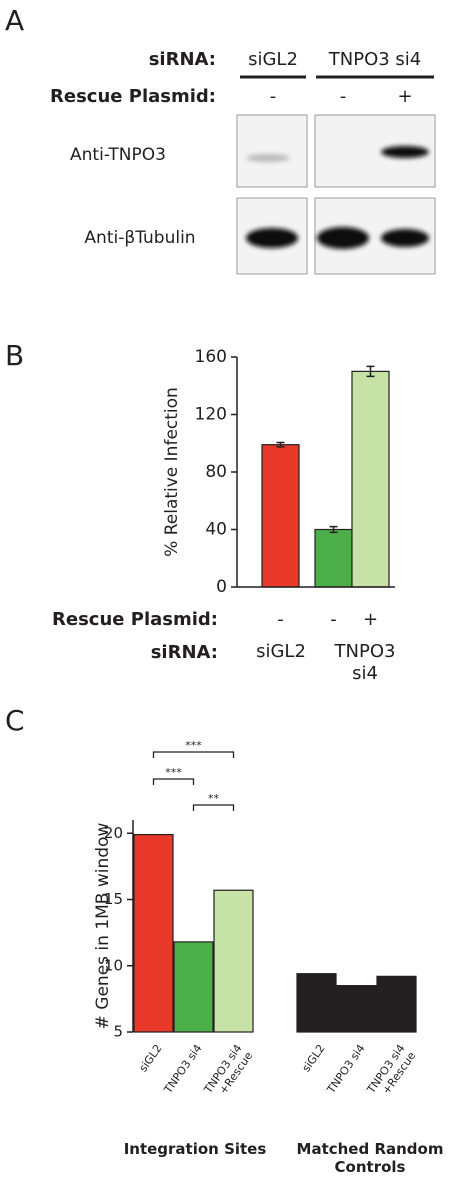 The height and width of the screenshot is (1191, 475). What do you see at coordinates (118, 1032) in the screenshot?
I see `y-tick-label: 5` at bounding box center [118, 1032].